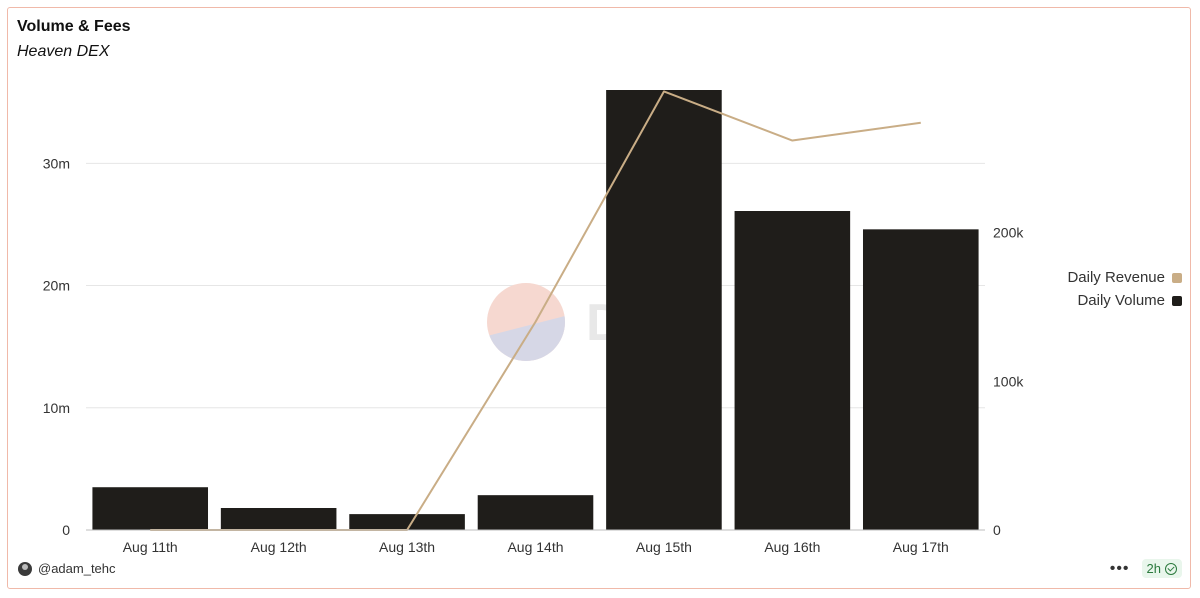 This screenshot has width=1200, height=598. Describe the element at coordinates (74, 26) in the screenshot. I see `chart-title: Volume & Fees` at that location.